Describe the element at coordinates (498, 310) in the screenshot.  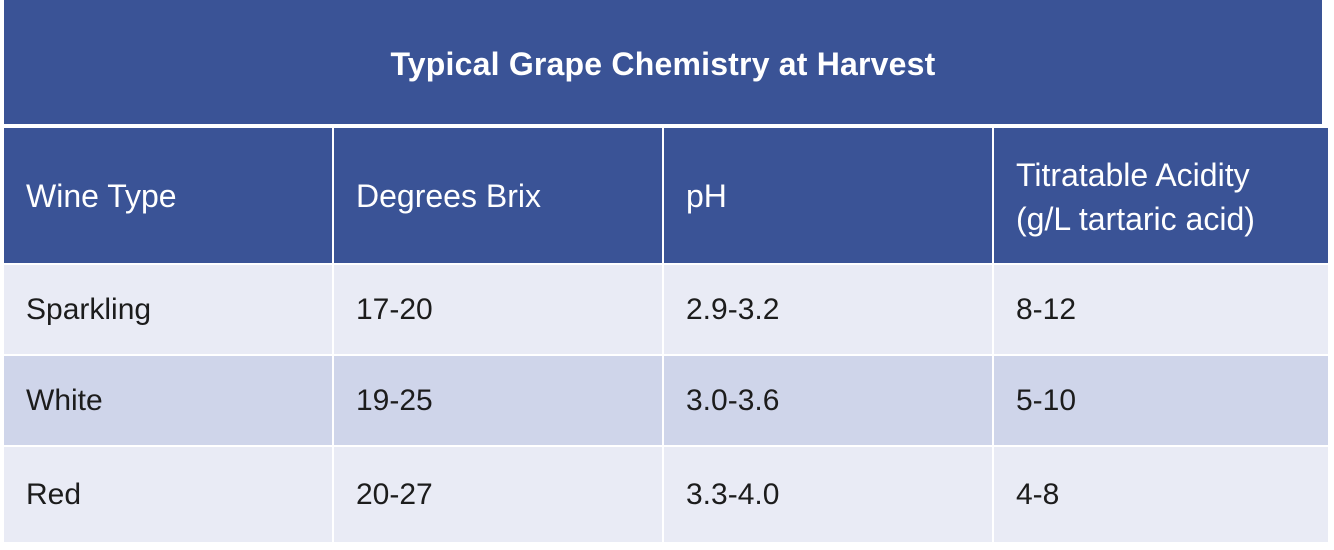
I see `table-cell: 17-20` at that location.